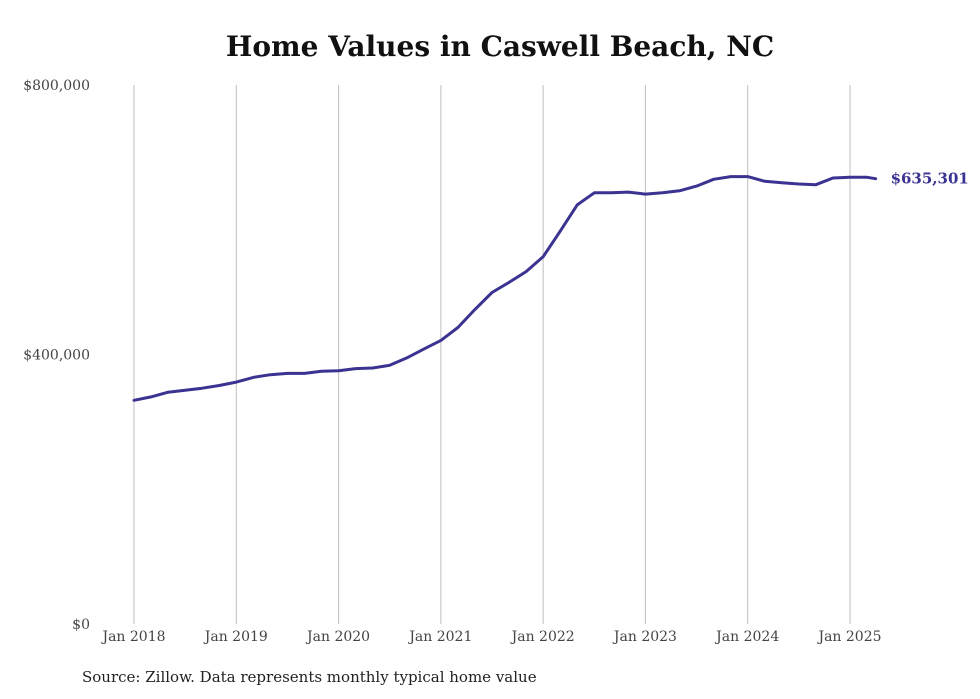 This screenshot has width=980, height=699. Describe the element at coordinates (542, 637) in the screenshot. I see `x-tick-label: Jan 2022` at that location.